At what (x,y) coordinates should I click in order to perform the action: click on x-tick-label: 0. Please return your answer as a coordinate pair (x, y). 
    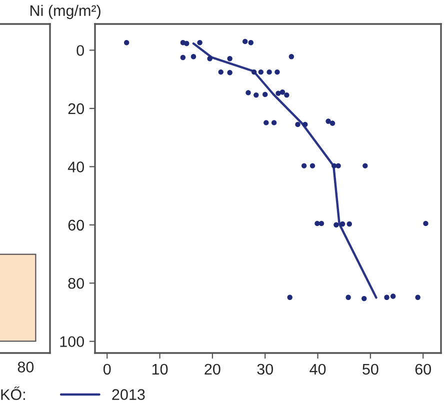
    Looking at the image, I should click on (107, 369).